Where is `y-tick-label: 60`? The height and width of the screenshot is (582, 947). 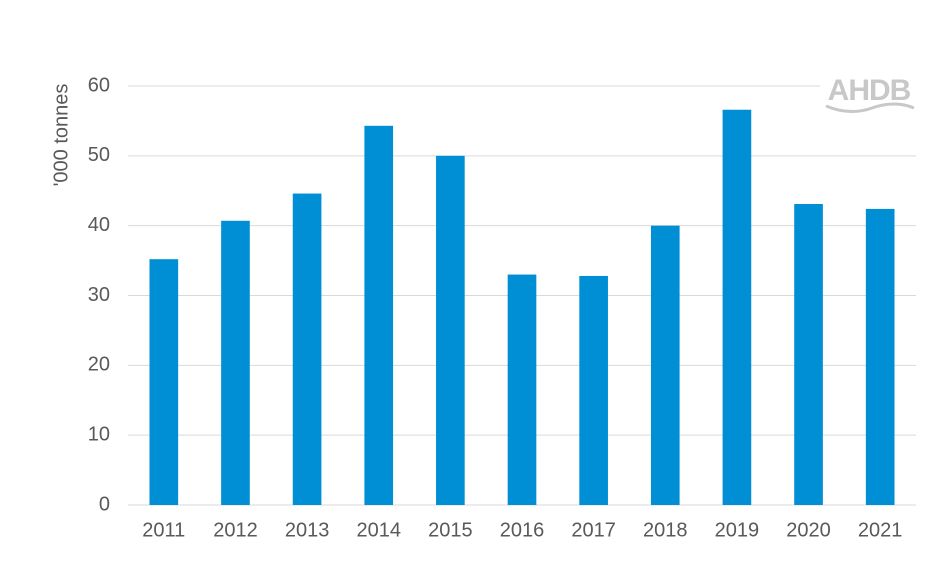 y-tick-label: 60 is located at coordinates (99, 85).